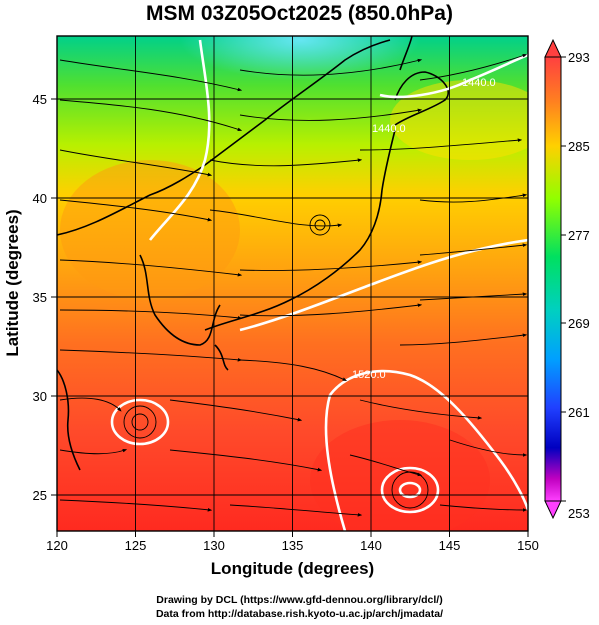 This screenshot has height=625, width=599. I want to click on colorbar-max-arrow, so click(553, 48).